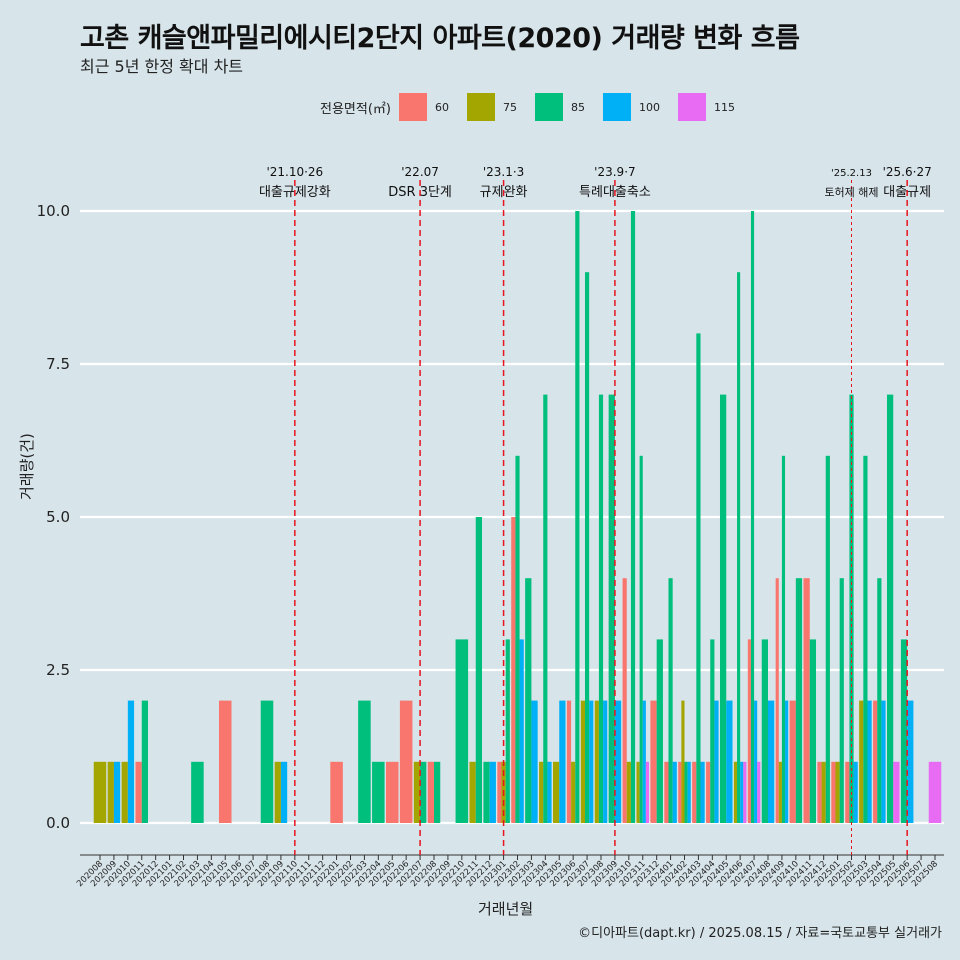 The height and width of the screenshot is (960, 960). I want to click on annotation-date: '22.07, so click(420, 172).